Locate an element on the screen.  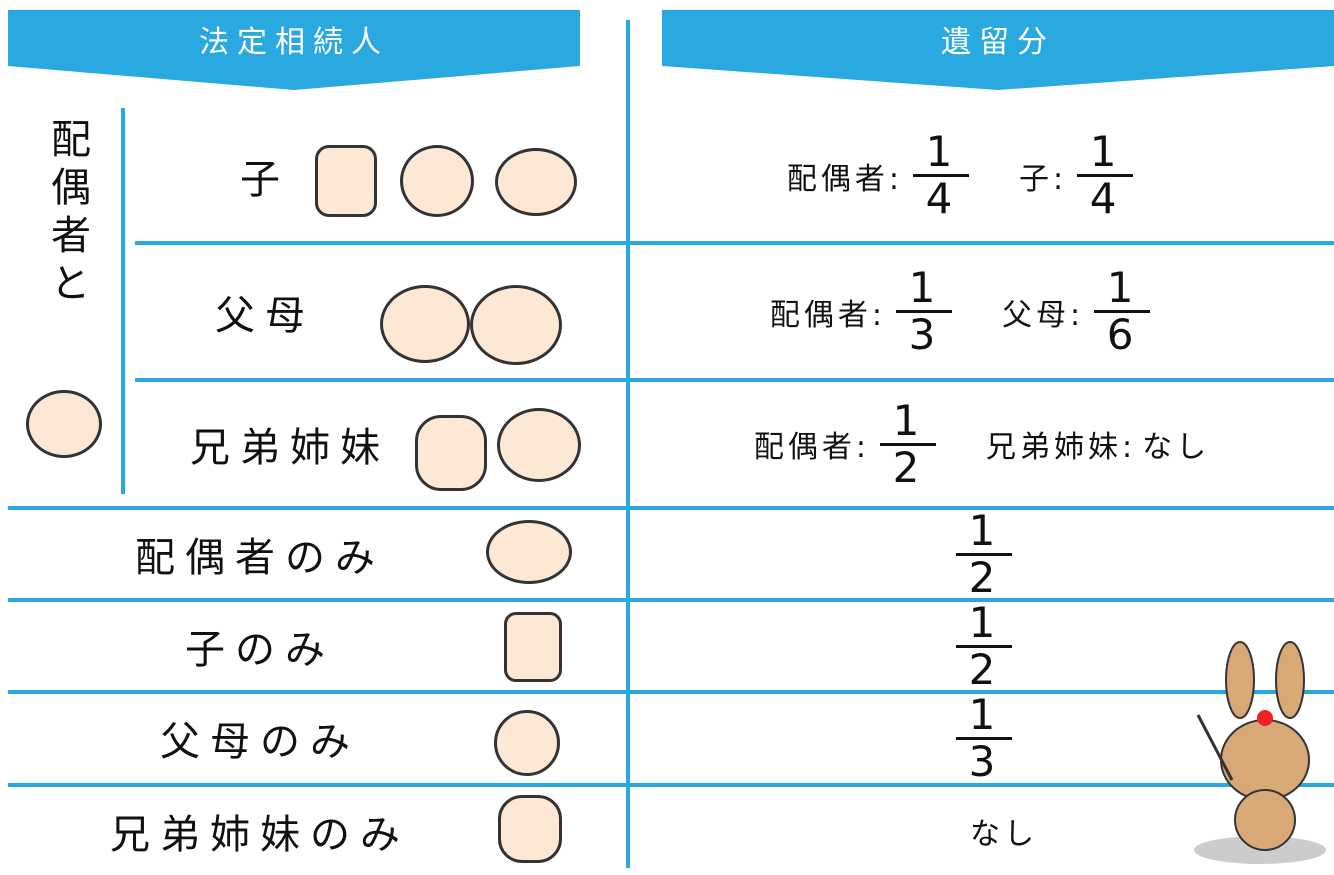
heir: 父母 is located at coordinates (265, 315).